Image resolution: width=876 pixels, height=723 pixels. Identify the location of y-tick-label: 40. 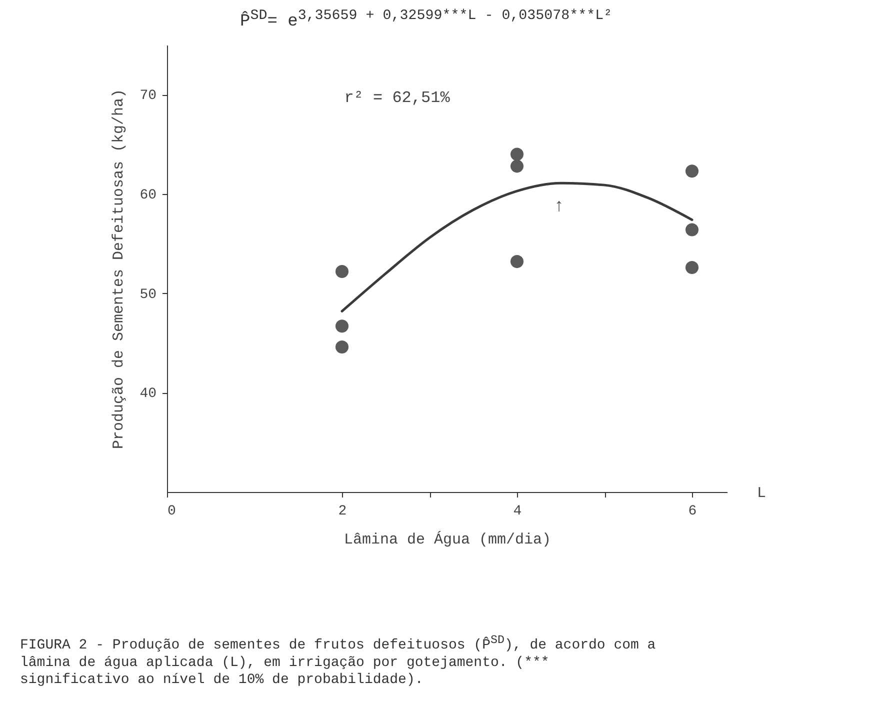
(148, 394).